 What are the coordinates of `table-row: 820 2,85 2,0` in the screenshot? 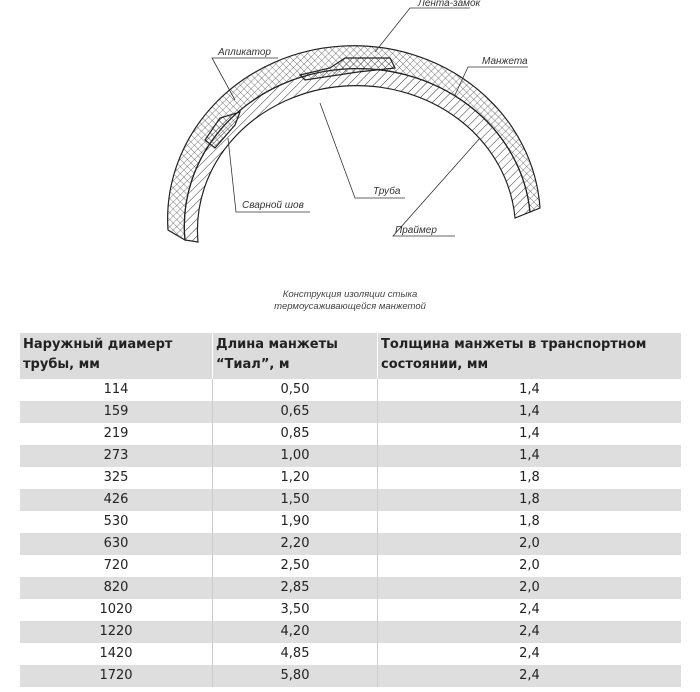 It's located at (350, 588).